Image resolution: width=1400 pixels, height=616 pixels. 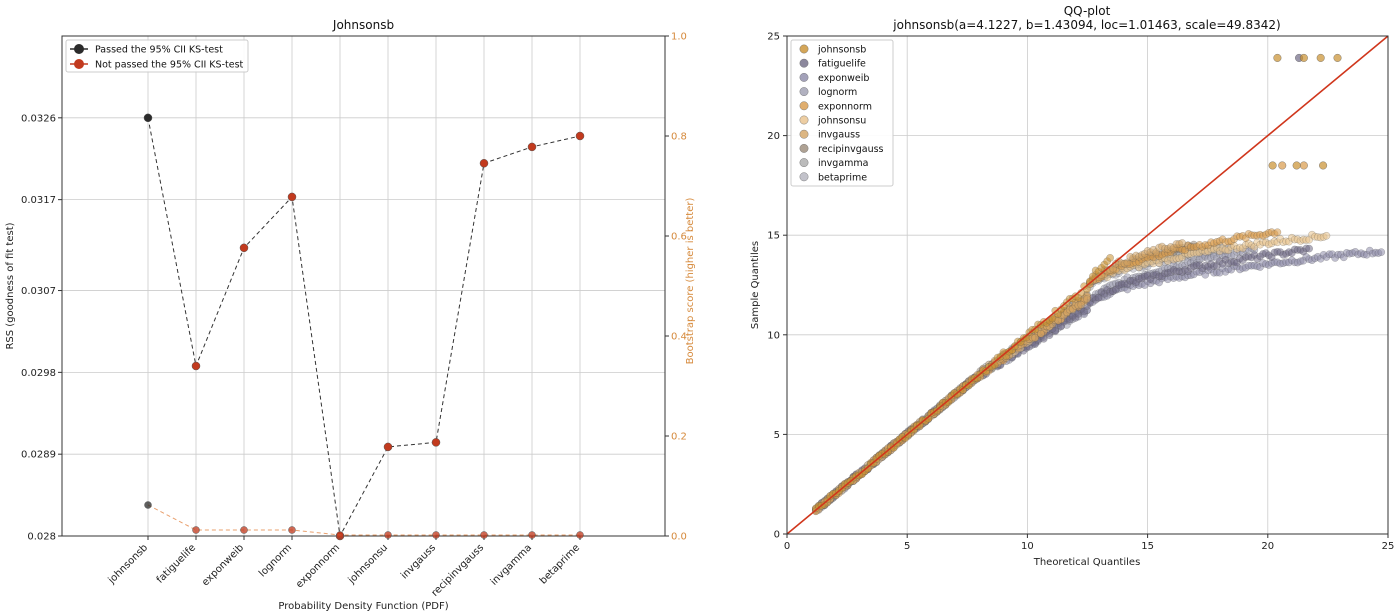 What do you see at coordinates (10, 285) in the screenshot?
I see `y-axis-label: RSS (goodness of fit test)` at bounding box center [10, 285].